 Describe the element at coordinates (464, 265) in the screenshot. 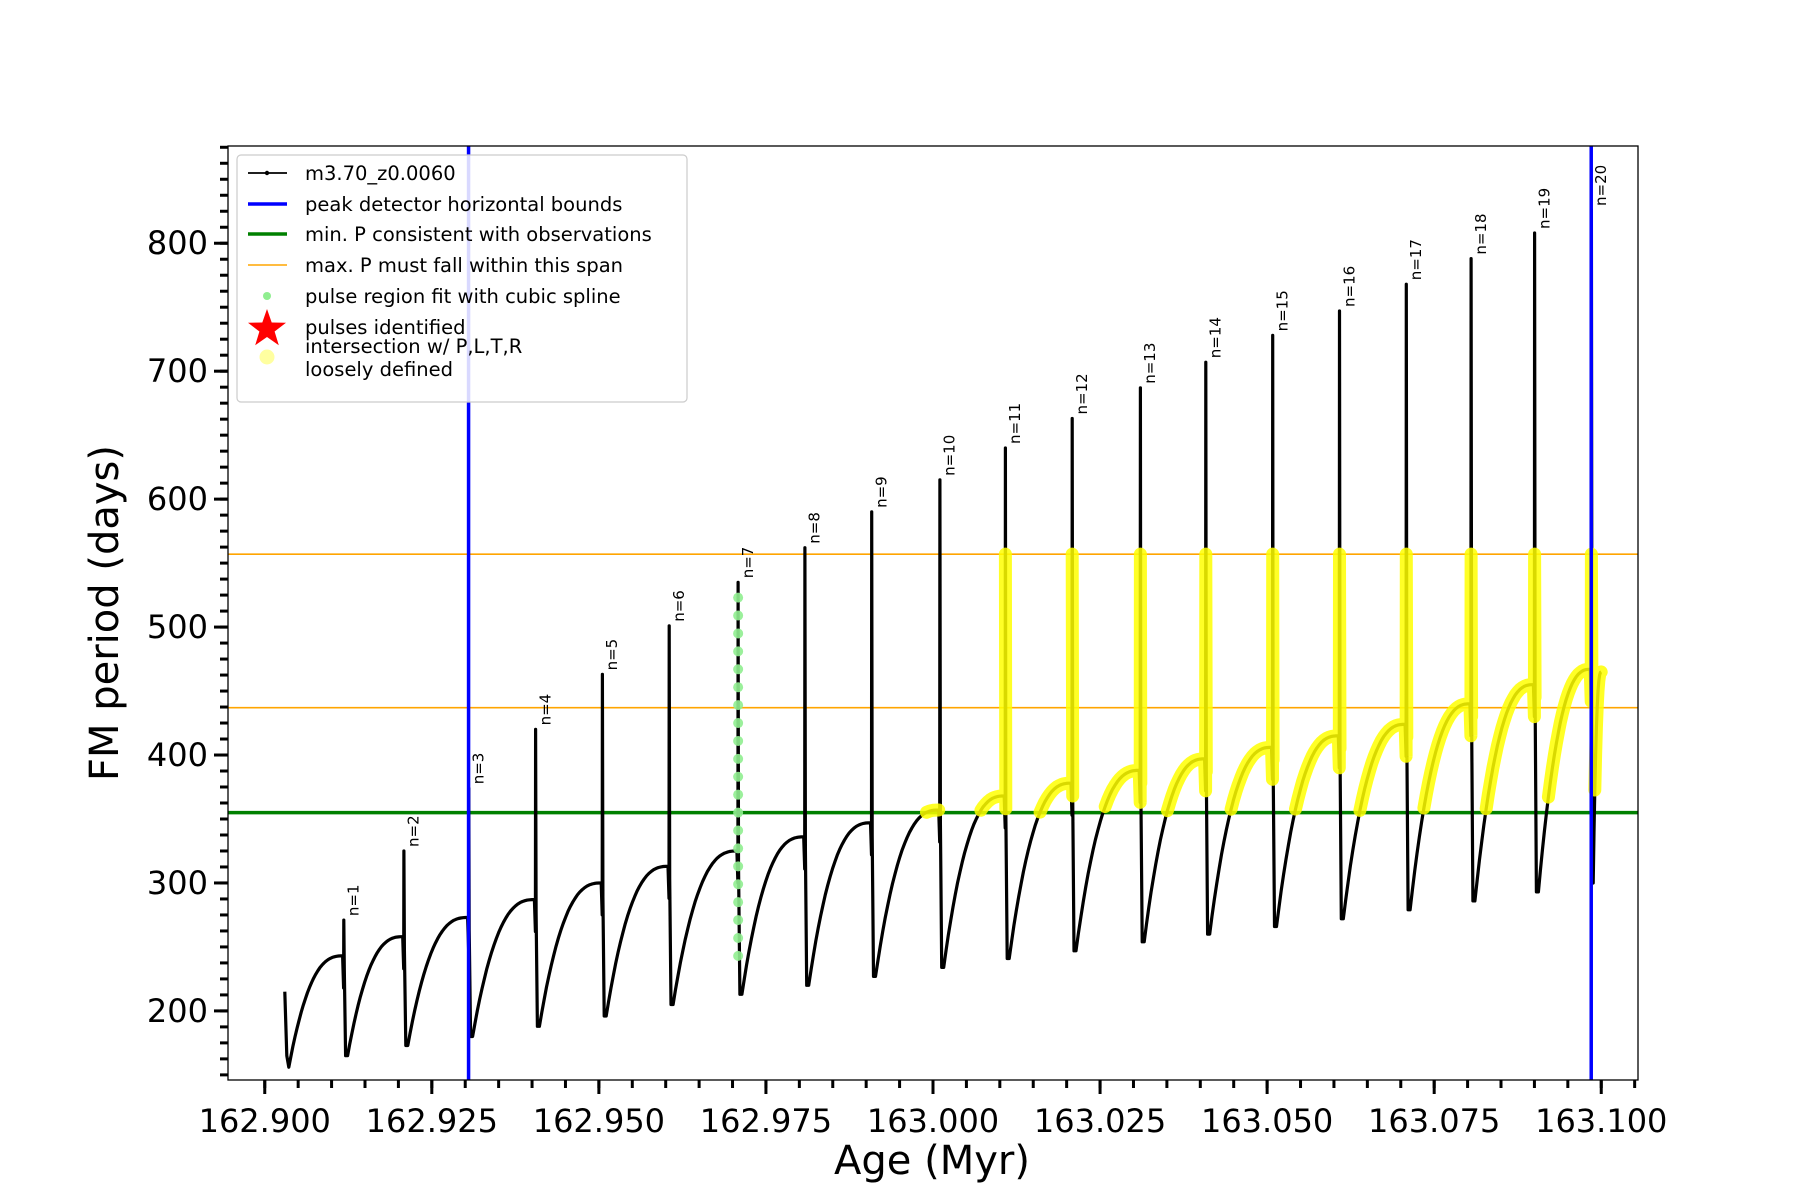

I see `legend-label: max. P must fall within this span` at that location.